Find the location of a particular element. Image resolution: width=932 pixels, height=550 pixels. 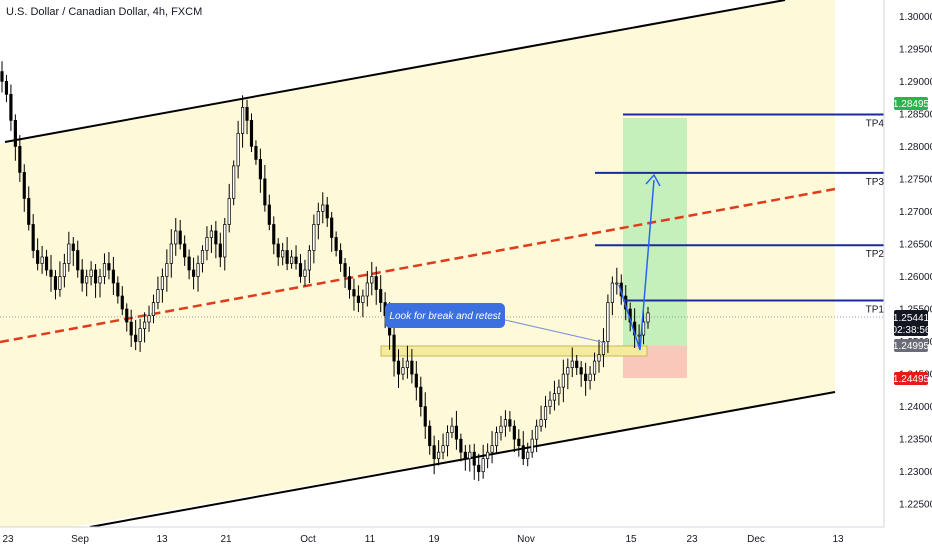

svg-text: 1.28495 is located at coordinates (911, 104).